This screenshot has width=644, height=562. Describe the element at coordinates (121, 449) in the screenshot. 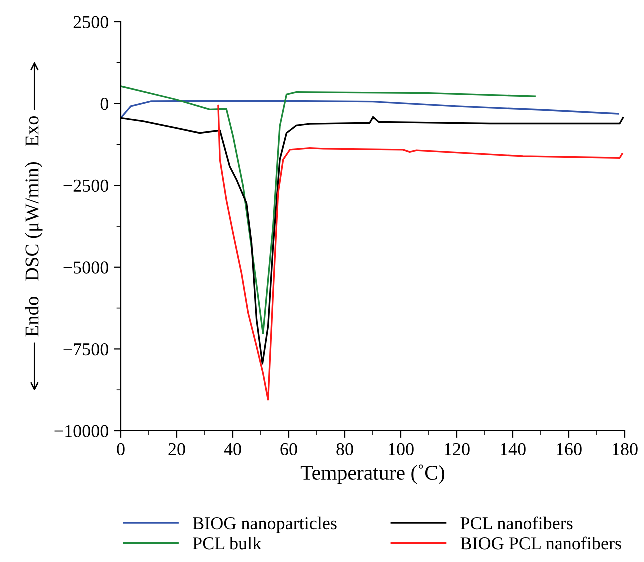

I see `x-tick-label: 0` at that location.